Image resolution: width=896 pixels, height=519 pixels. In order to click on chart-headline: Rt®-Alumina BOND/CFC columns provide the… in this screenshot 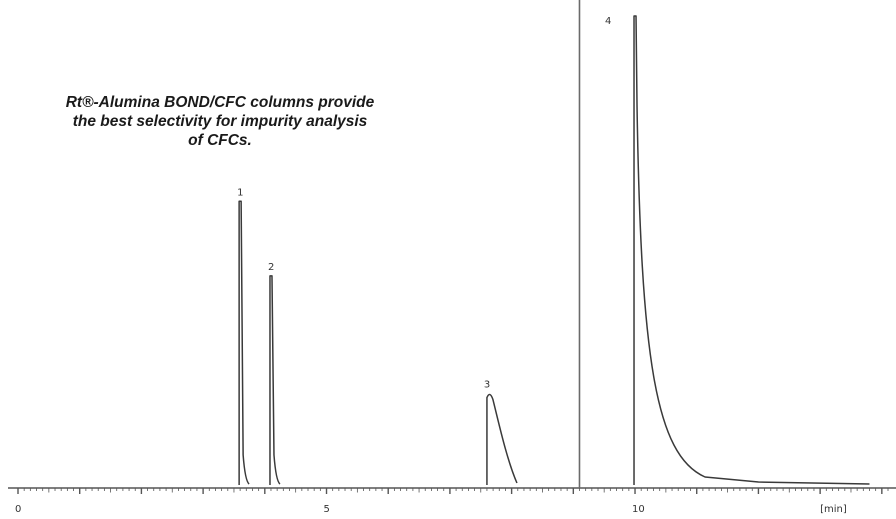, I will do `click(220, 121)`.